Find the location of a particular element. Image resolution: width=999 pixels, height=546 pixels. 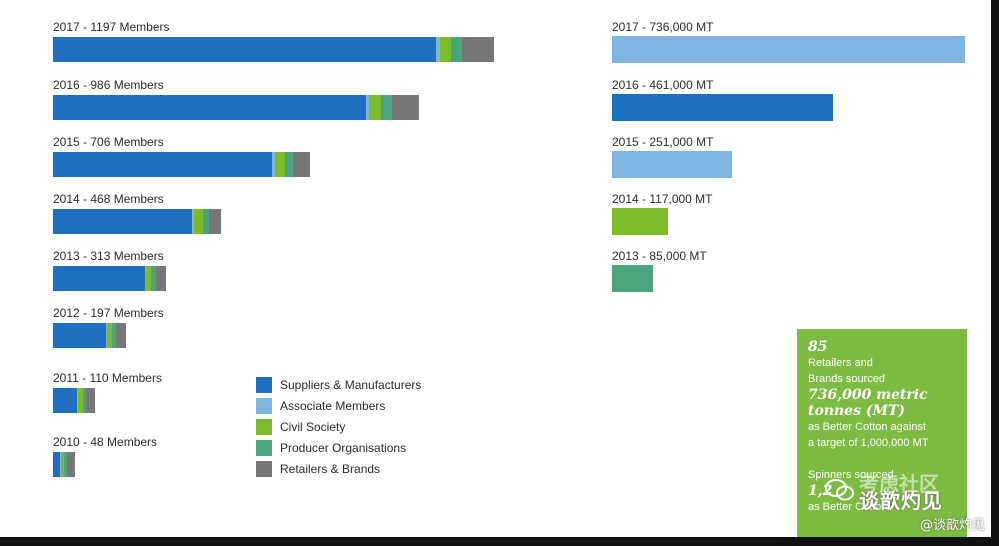

legend-item: Suppliers & Manufacturers is located at coordinates (338, 384).